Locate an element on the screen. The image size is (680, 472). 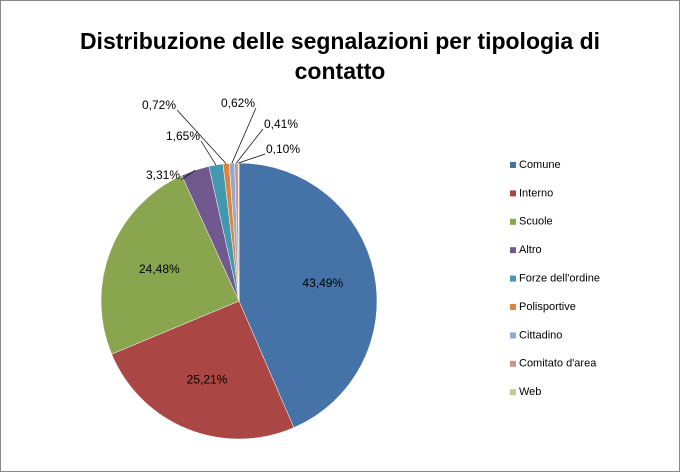
data-label: 25,21% is located at coordinates (207, 380).